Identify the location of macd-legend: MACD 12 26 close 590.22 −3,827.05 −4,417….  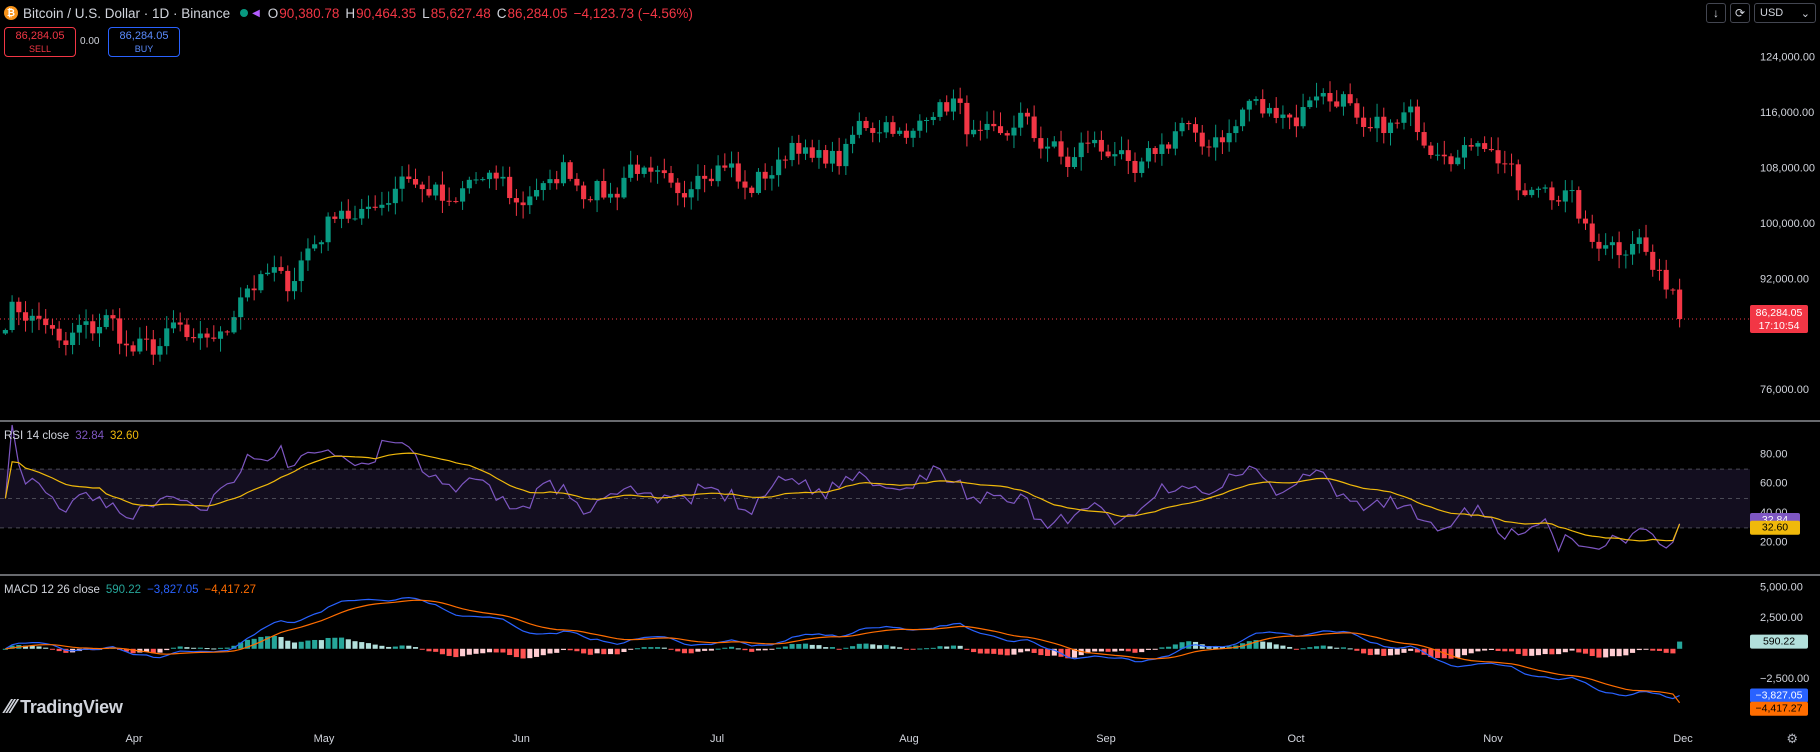
(130, 590).